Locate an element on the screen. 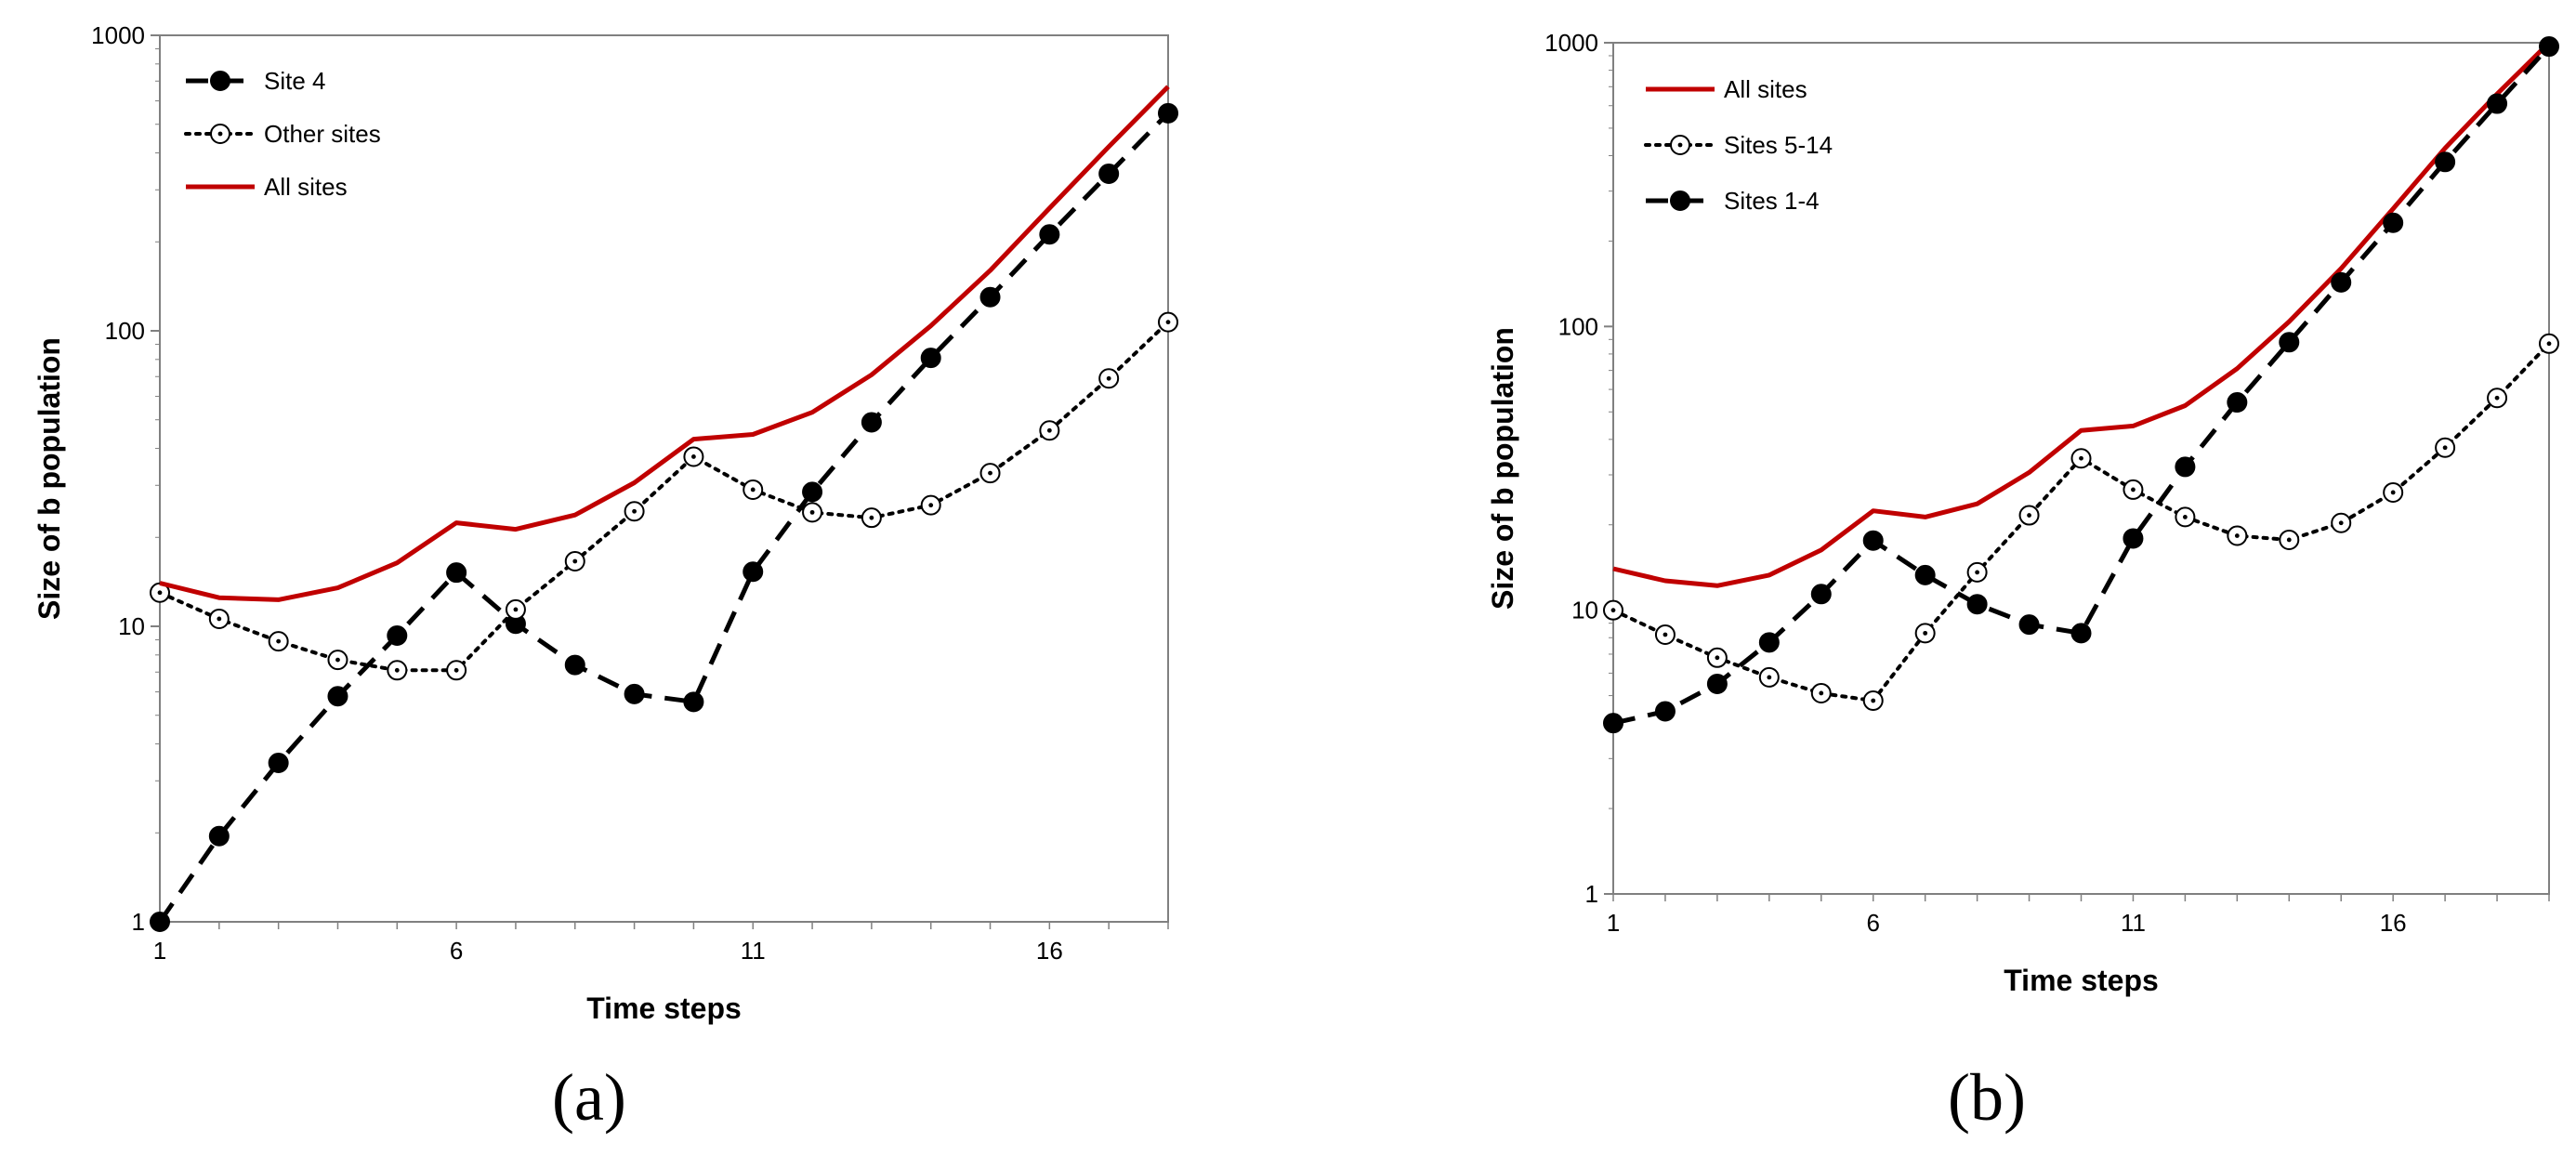 The image size is (2576, 1169). chart-a-y-tick-label: 10 is located at coordinates (131, 626).